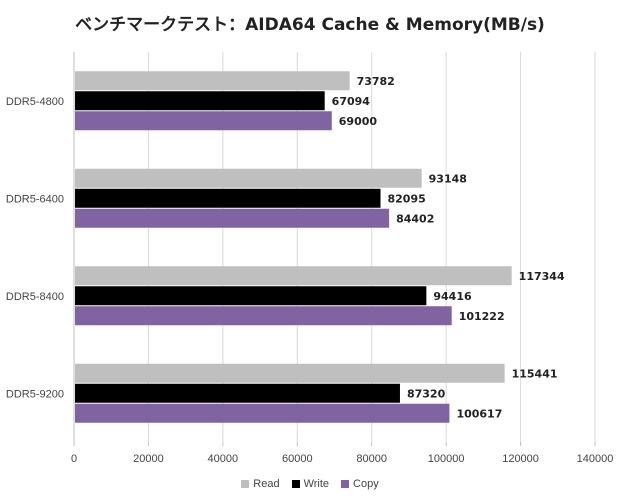 Image resolution: width=620 pixels, height=500 pixels. What do you see at coordinates (35, 394) in the screenshot?
I see `category-label-3: DDR5-9200` at bounding box center [35, 394].